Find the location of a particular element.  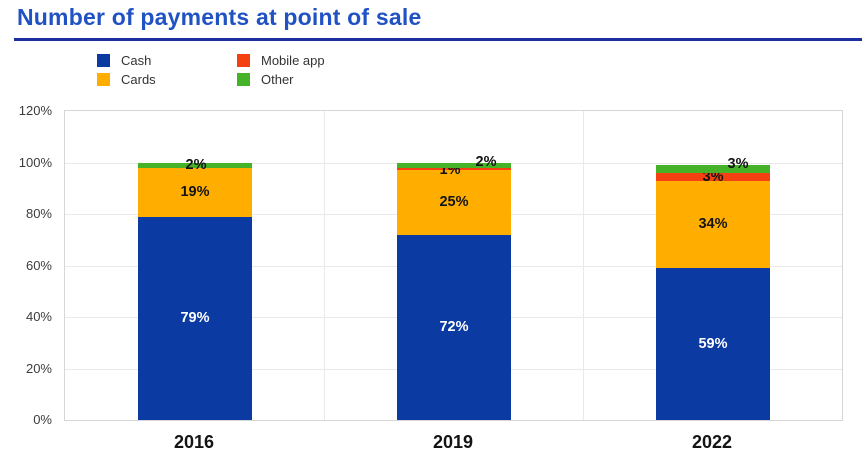

x-axis-category-labels: 2016 2019 2022 is located at coordinates (453, 443).